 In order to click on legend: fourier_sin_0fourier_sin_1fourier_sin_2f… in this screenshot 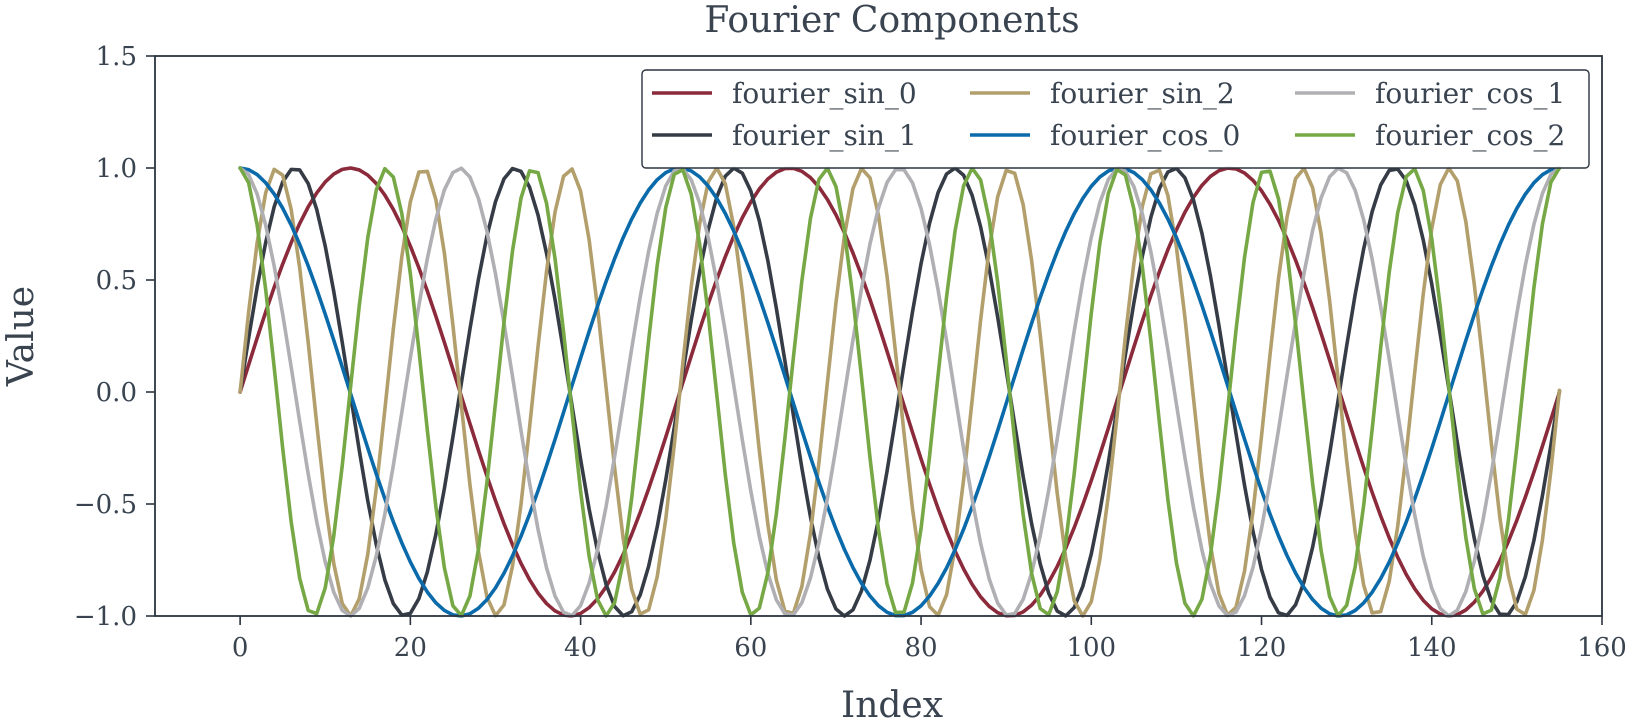, I will do `click(1115, 119)`.